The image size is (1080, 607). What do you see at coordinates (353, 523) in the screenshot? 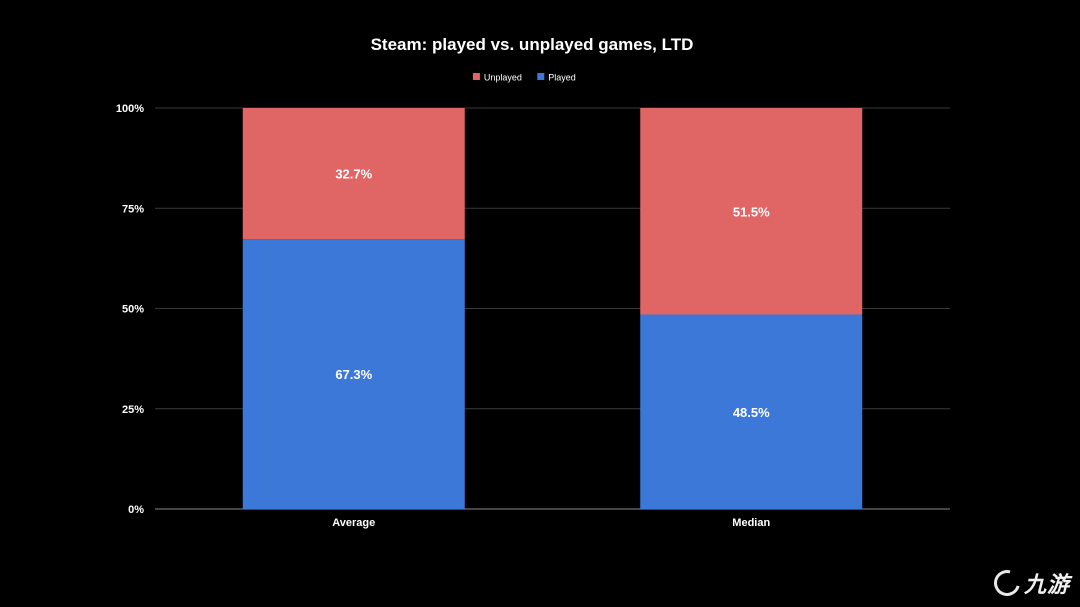
I see `x-category-label: Average` at bounding box center [353, 523].